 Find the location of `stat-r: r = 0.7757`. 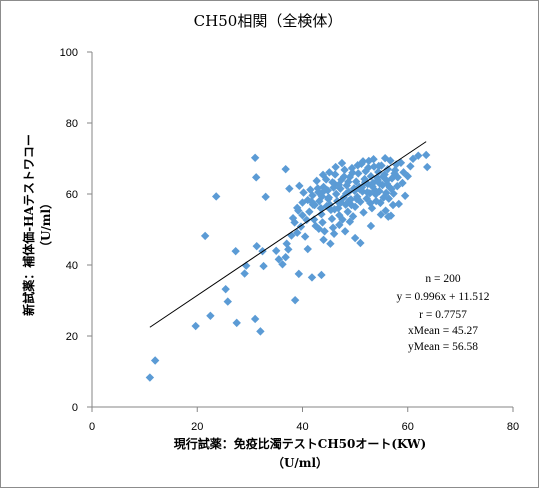

stat-r: r = 0.7757 is located at coordinates (443, 315).